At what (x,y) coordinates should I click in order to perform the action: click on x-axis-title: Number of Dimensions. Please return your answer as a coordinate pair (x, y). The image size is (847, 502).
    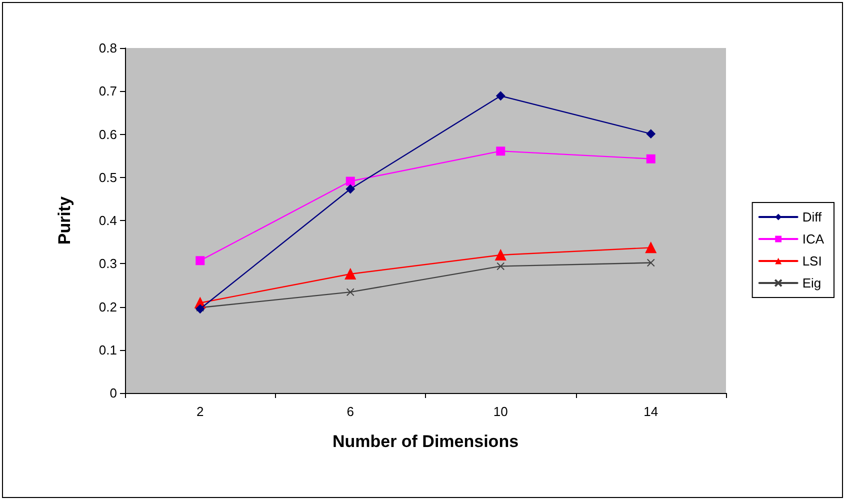
    Looking at the image, I should click on (425, 441).